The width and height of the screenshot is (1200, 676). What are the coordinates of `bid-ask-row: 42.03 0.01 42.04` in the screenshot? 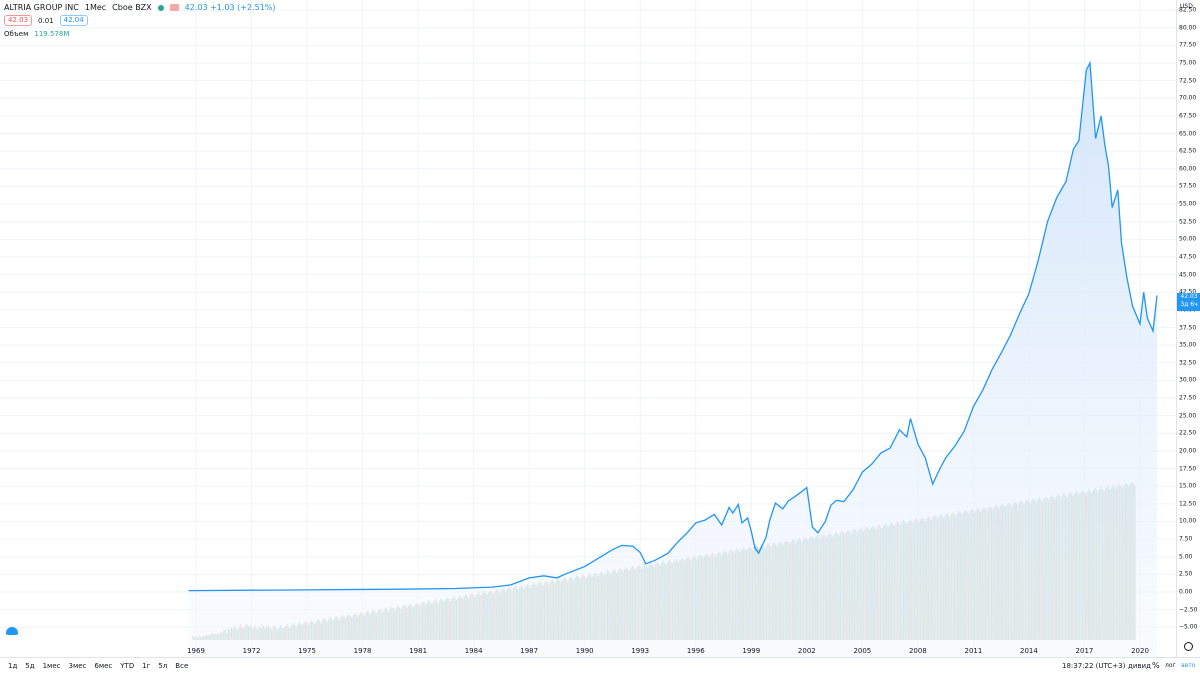 It's located at (49, 20).